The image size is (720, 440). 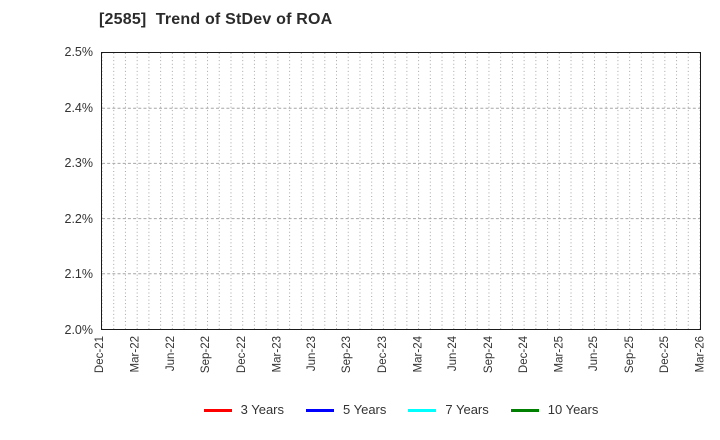 What do you see at coordinates (79, 274) in the screenshot?
I see `y-tick-label: 2.1%` at bounding box center [79, 274].